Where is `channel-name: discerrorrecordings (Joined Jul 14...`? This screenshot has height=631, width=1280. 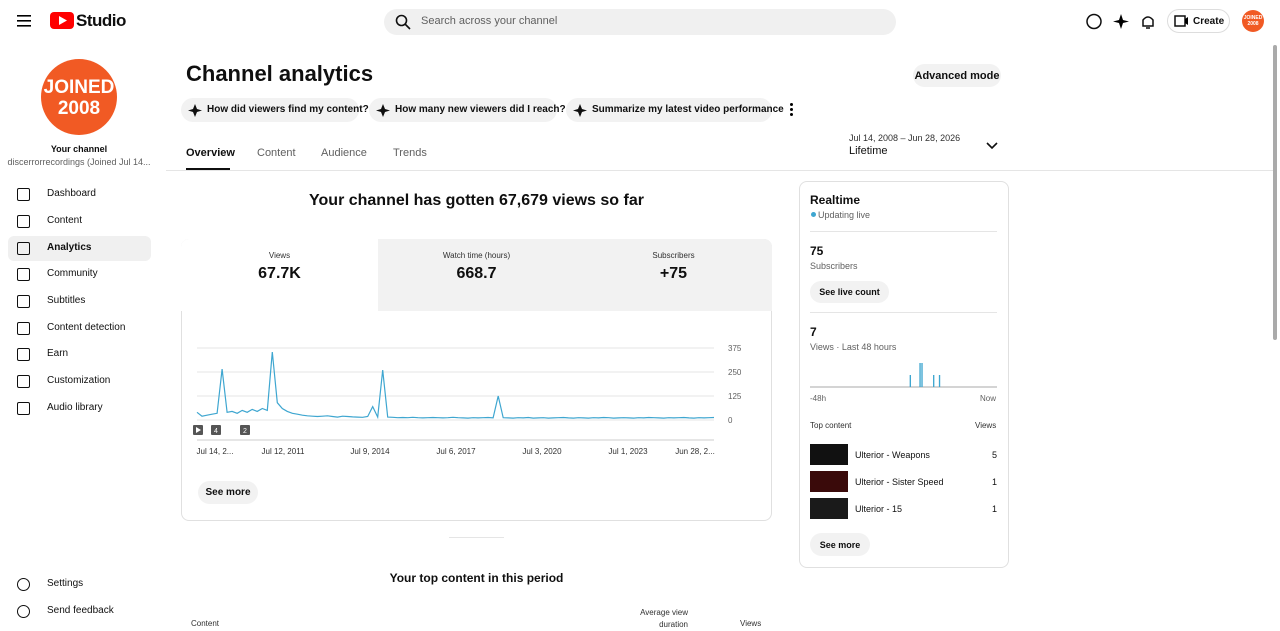
channel-name: discerrorrecordings (Joined Jul 14... is located at coordinates (79, 162).